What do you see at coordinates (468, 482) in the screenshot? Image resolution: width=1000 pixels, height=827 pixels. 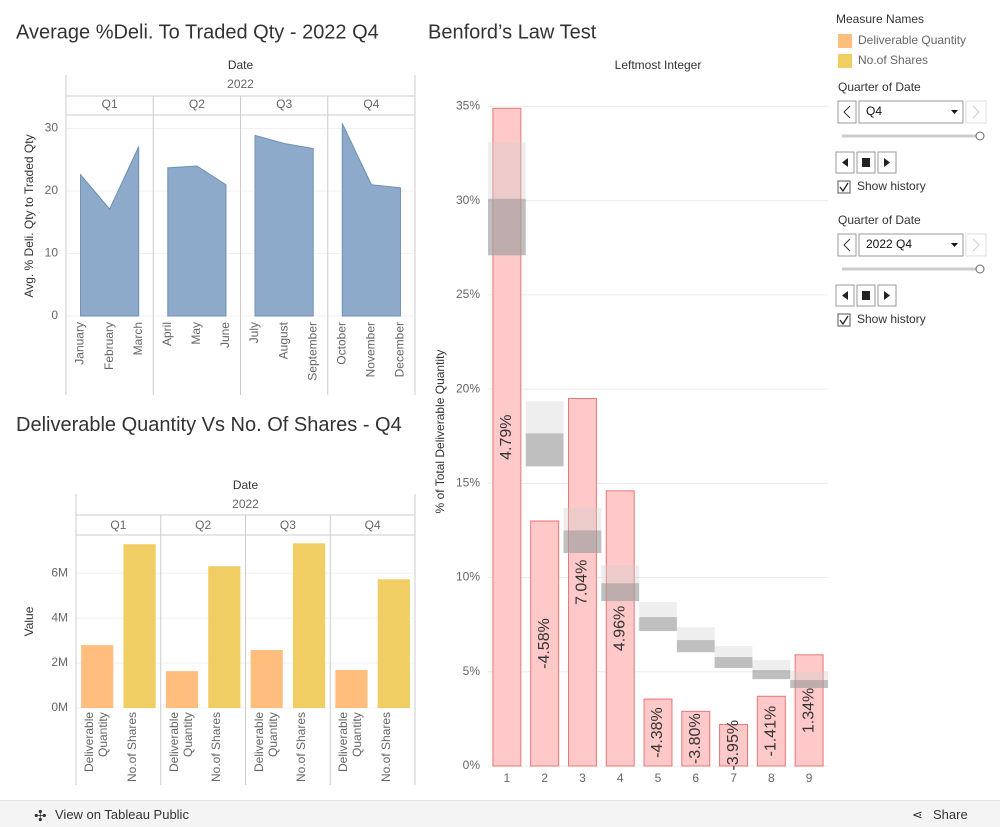 I see `y-tick-label: 15%` at bounding box center [468, 482].